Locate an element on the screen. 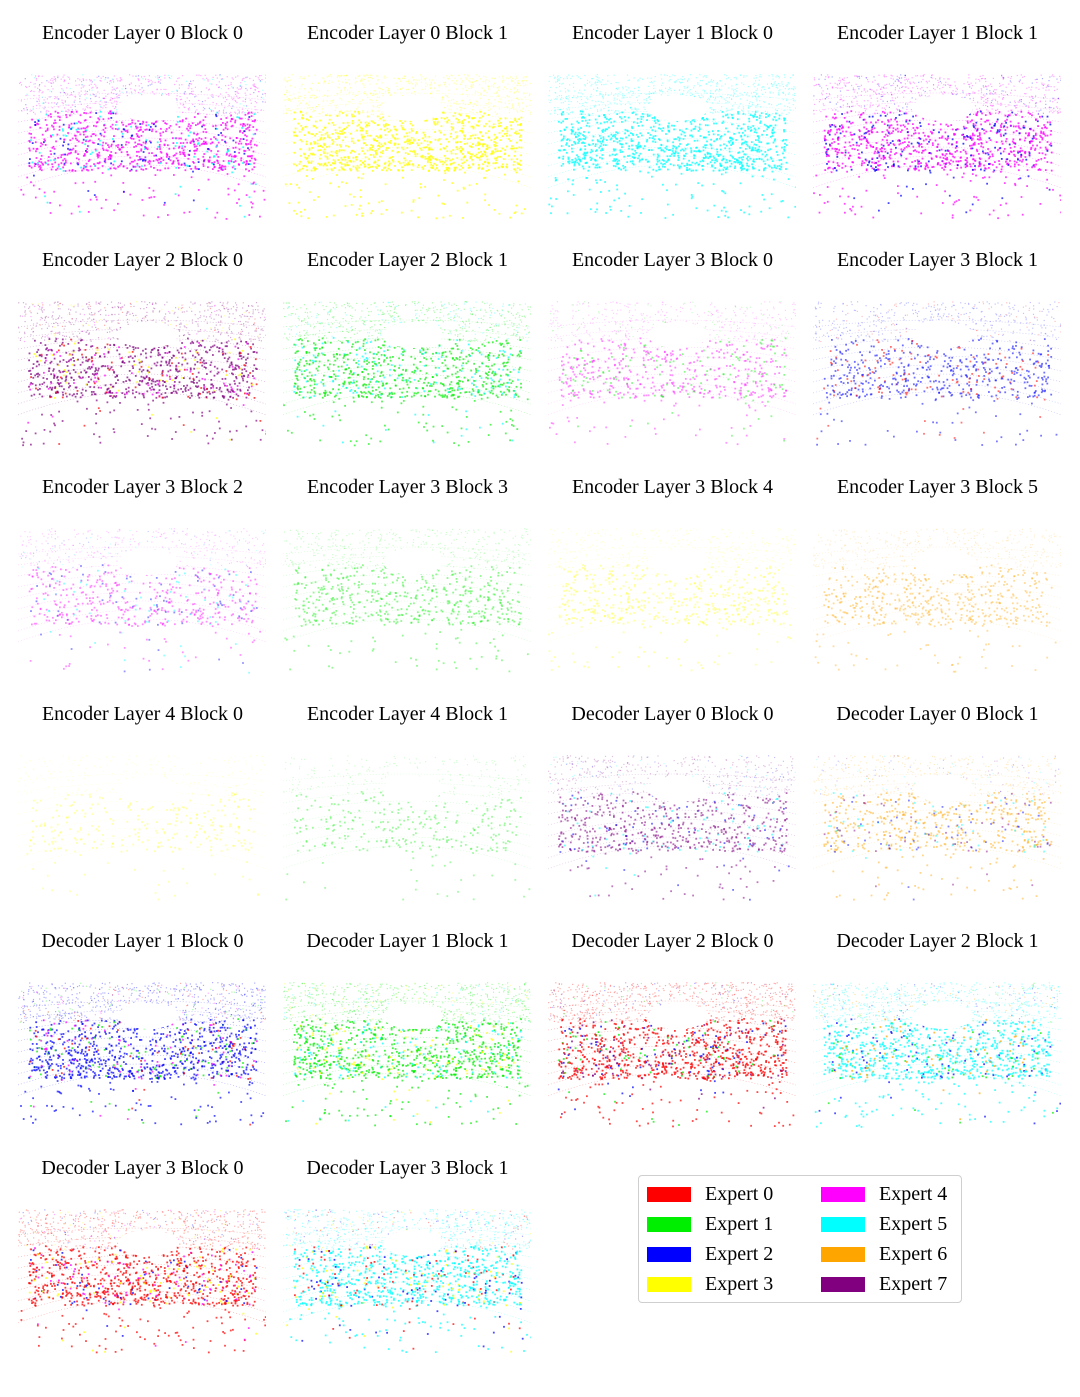 This screenshot has height=1397, width=1080. panel: Encoder Layer 3 Block 0 is located at coordinates (680, 336).